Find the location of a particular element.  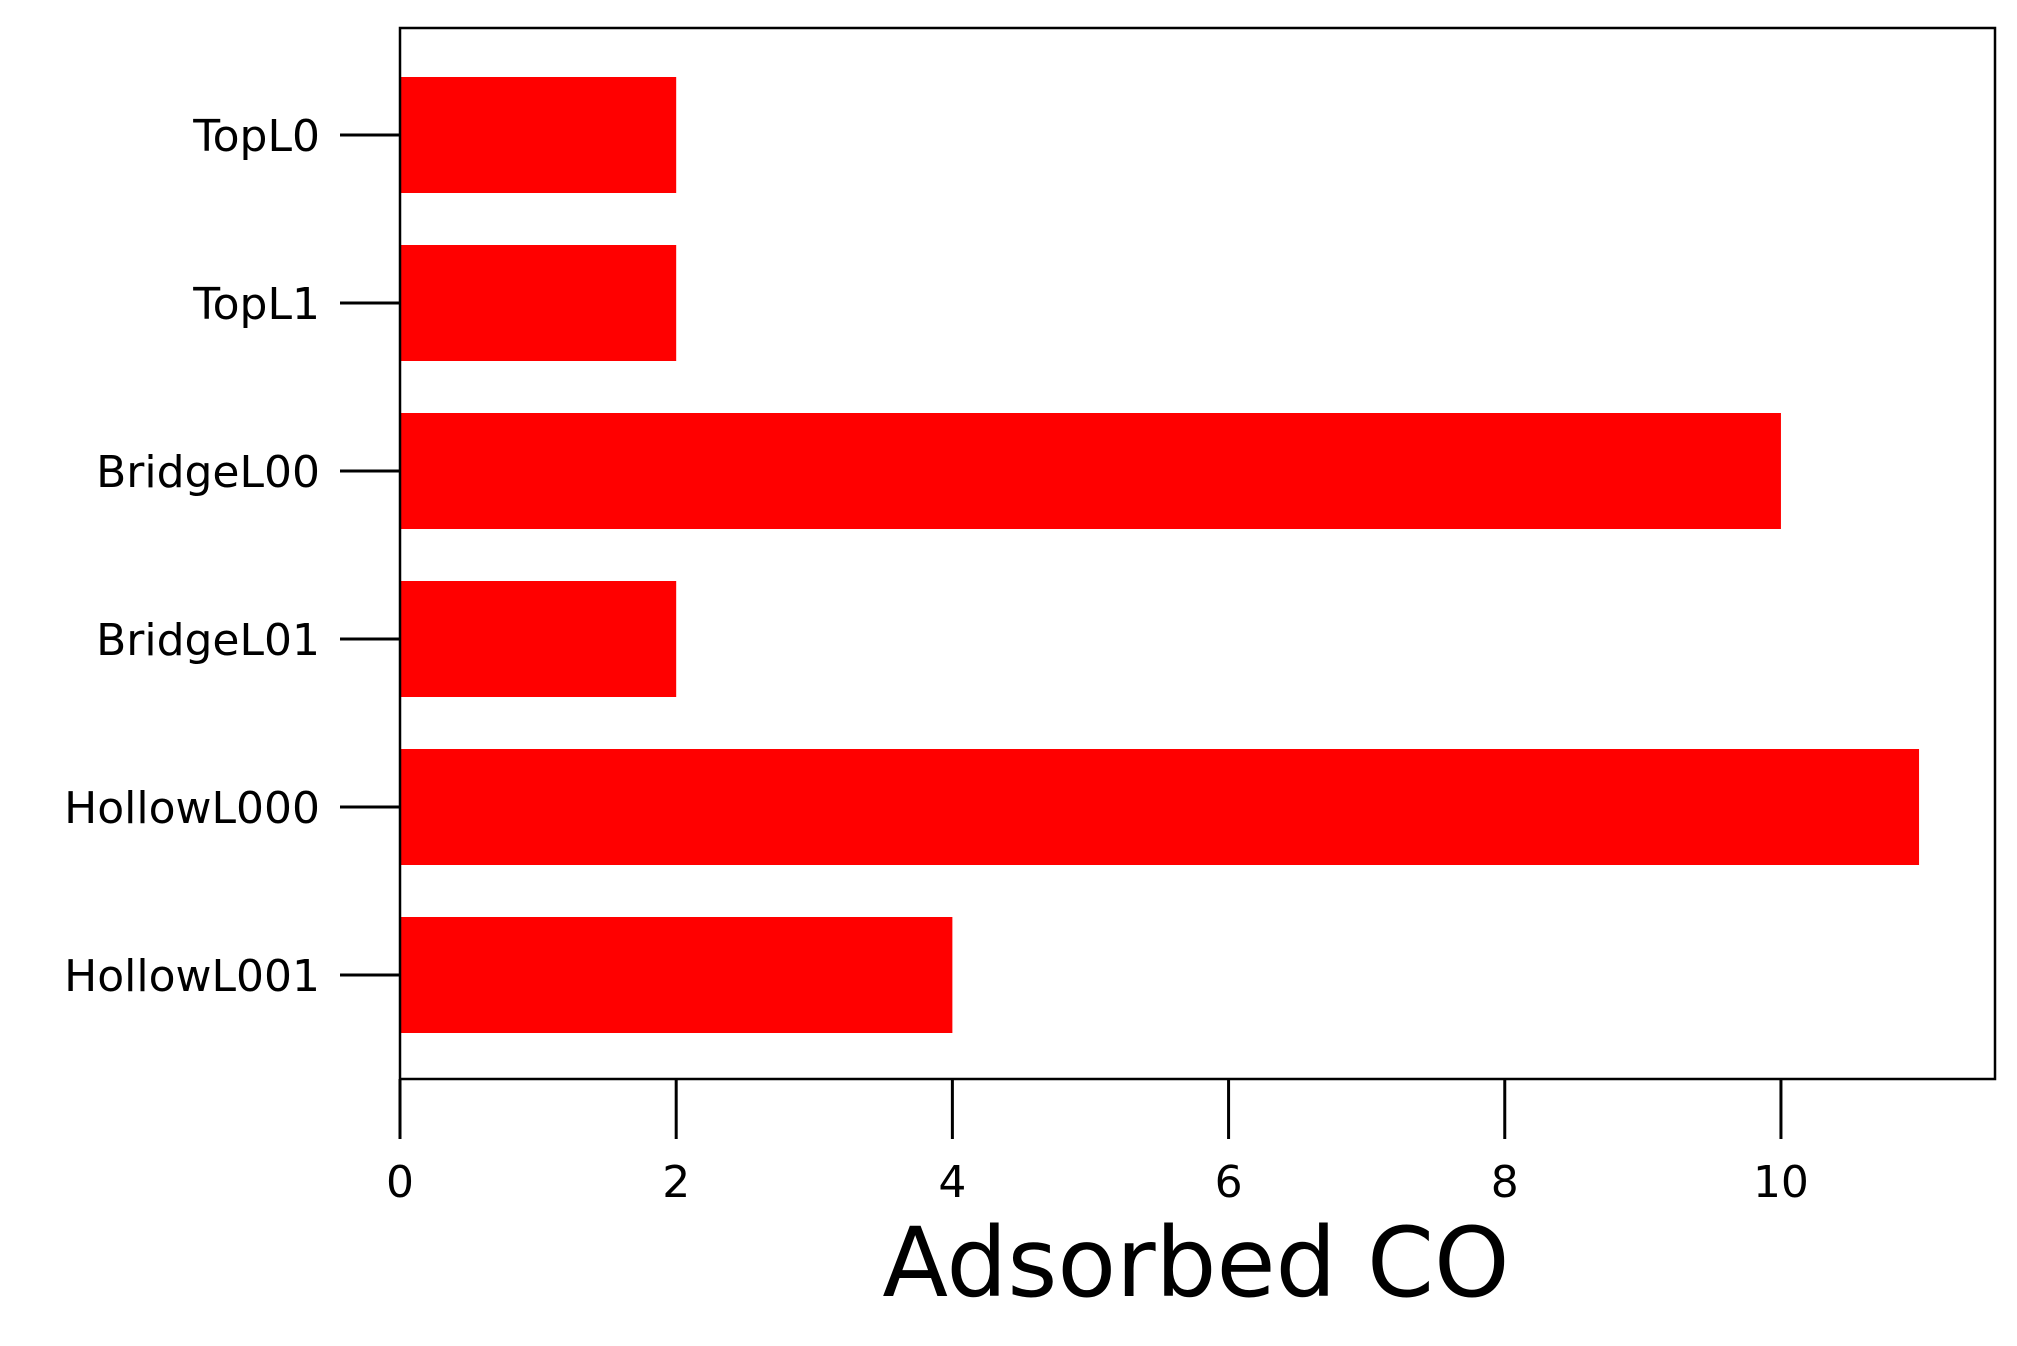

y-tick-label-TopL1: TopL1 is located at coordinates (256, 304).